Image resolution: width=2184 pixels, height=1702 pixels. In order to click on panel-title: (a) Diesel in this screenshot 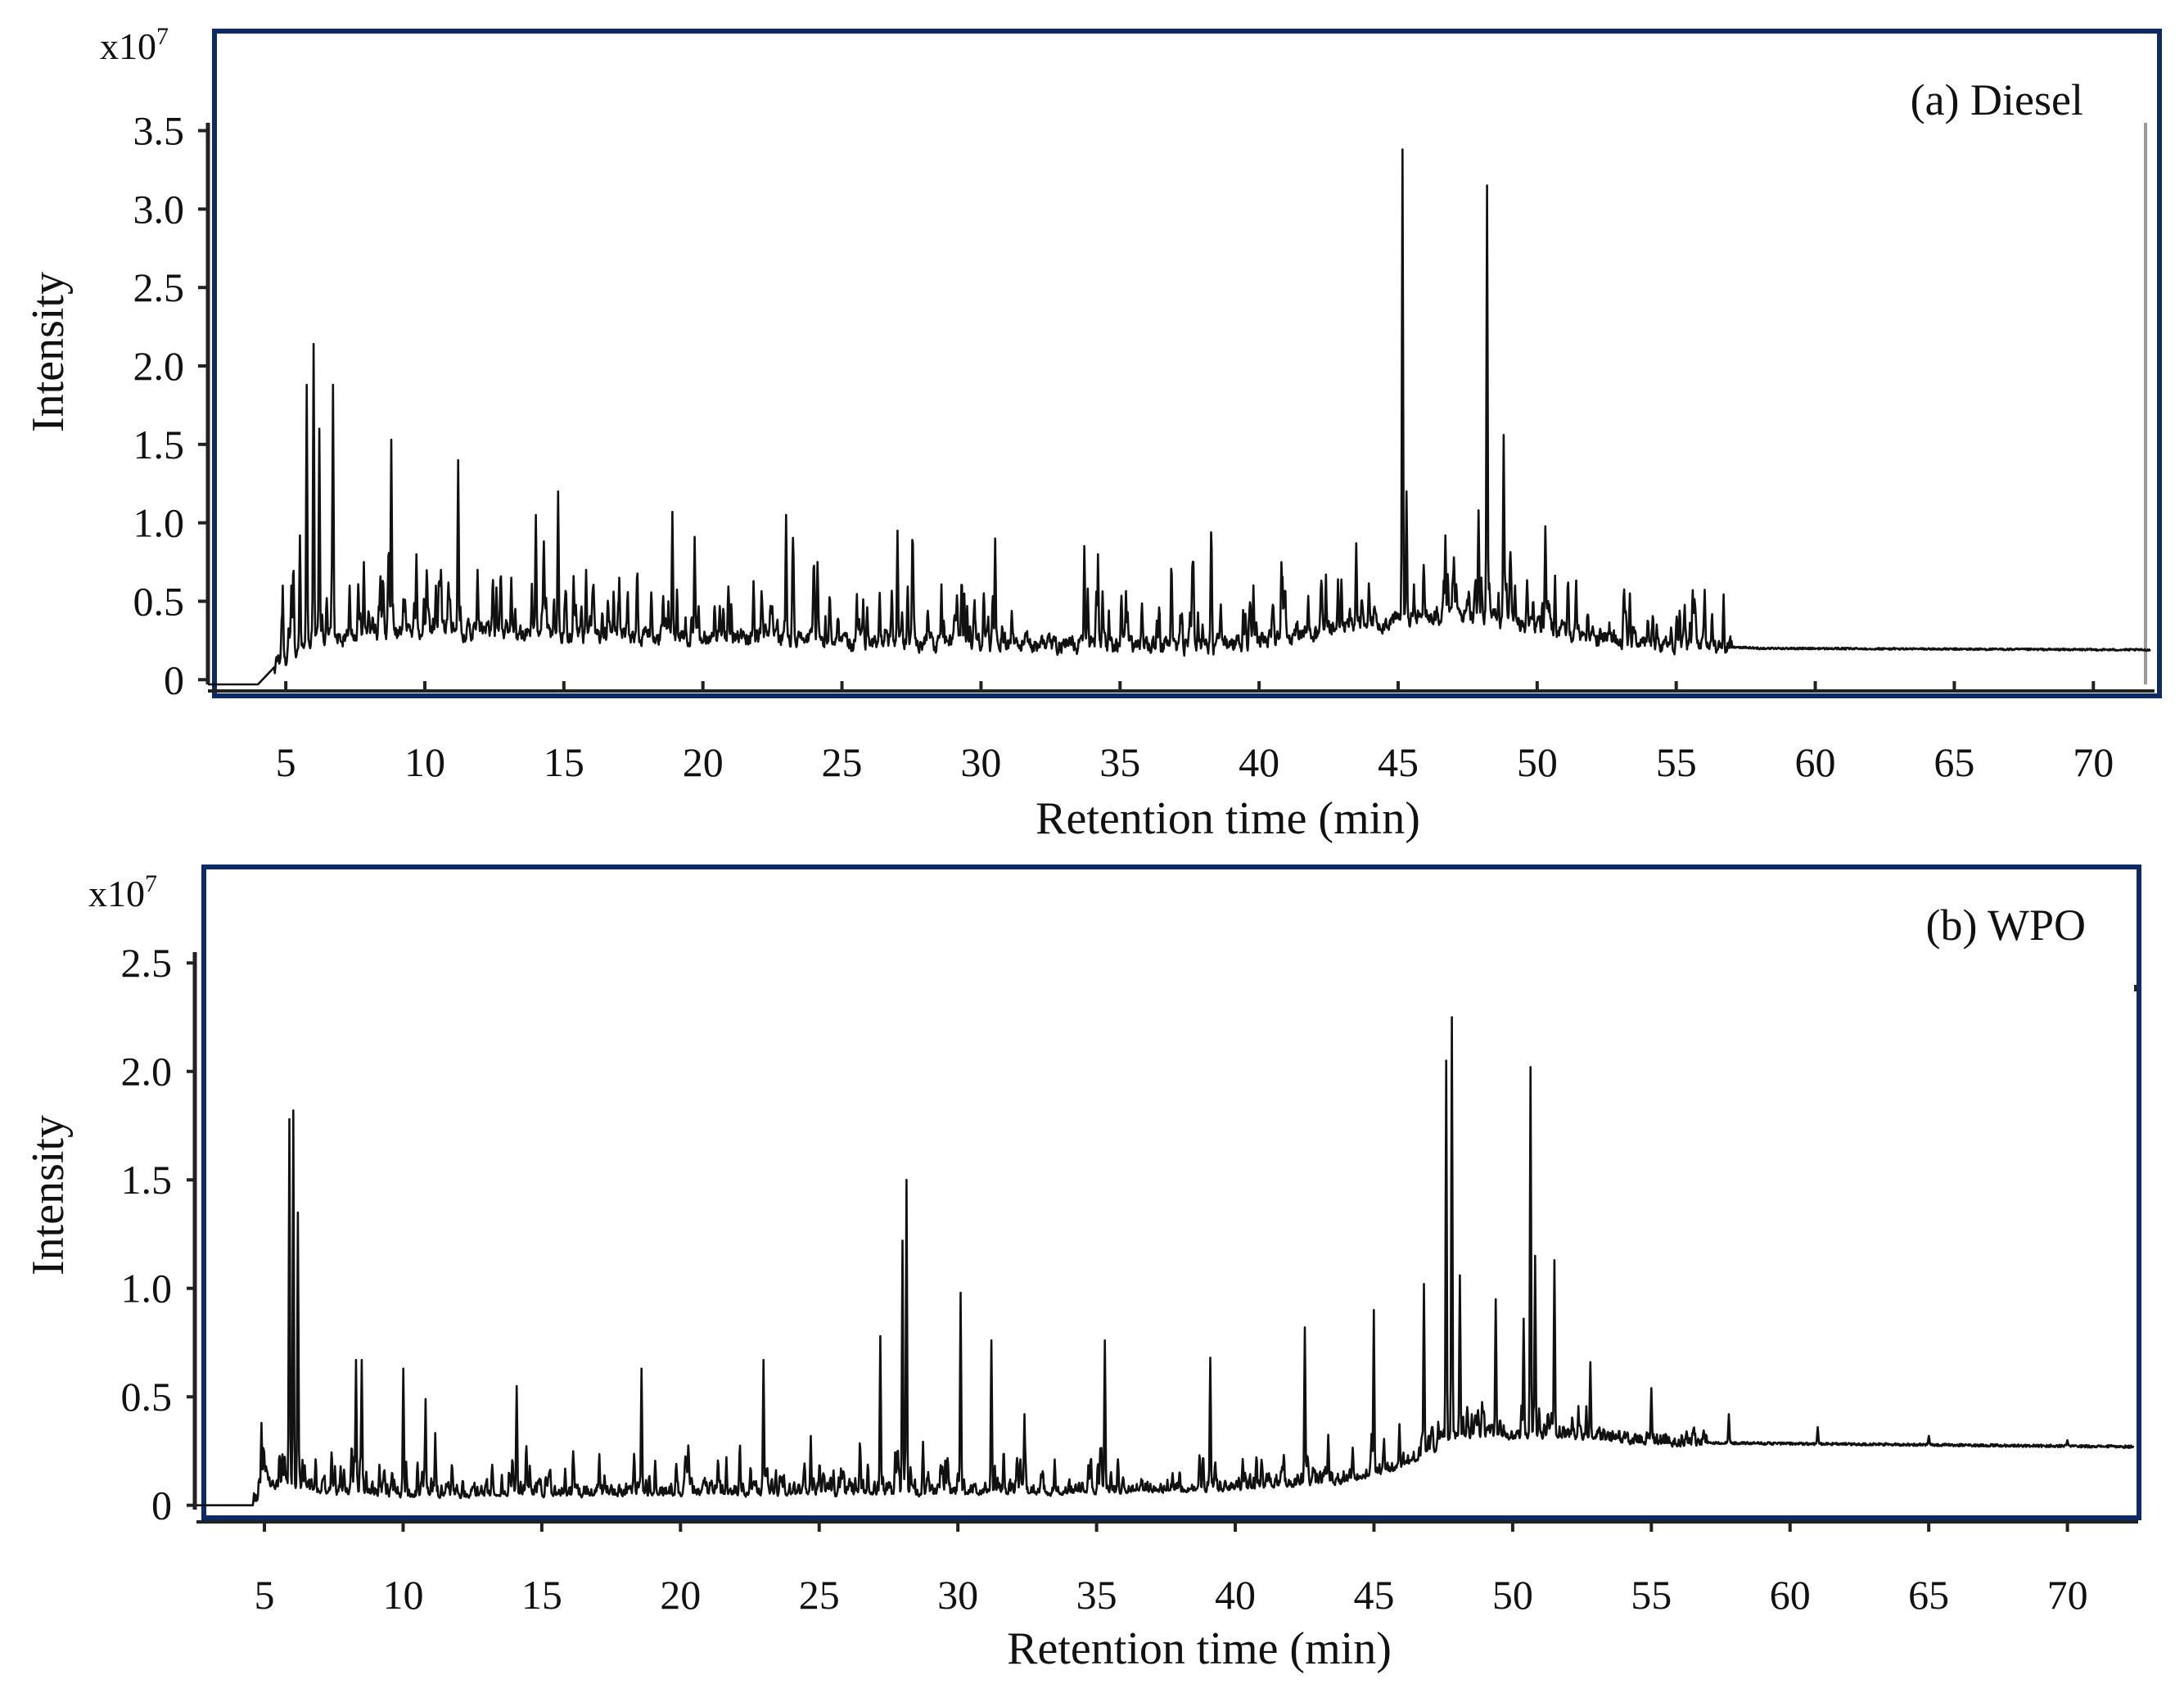, I will do `click(1997, 99)`.